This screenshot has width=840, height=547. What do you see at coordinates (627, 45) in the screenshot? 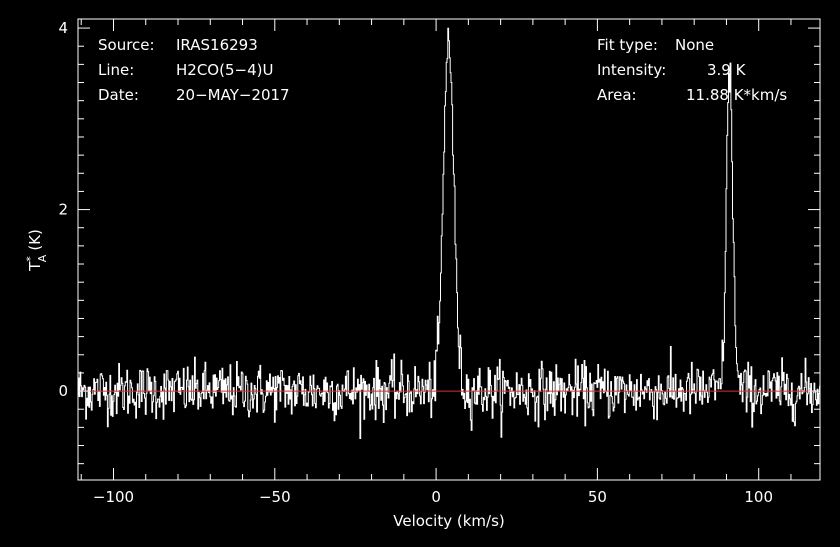
I see `fit-type-label: Fit type:` at bounding box center [627, 45].